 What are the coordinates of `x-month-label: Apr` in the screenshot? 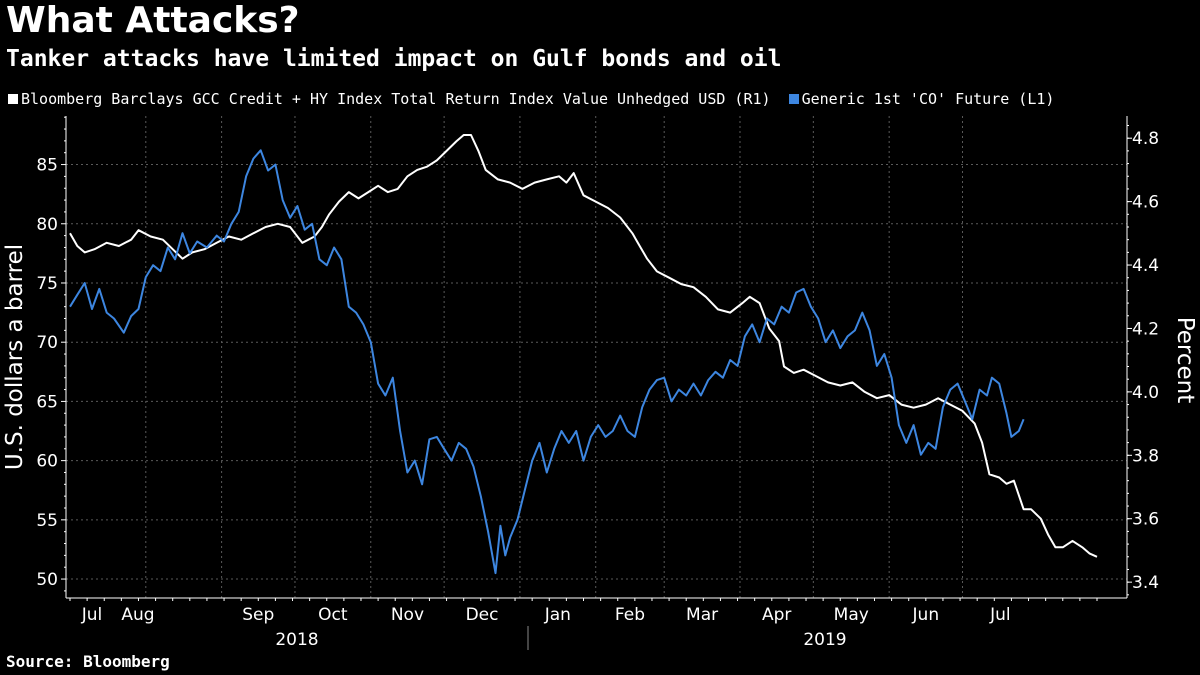 It's located at (776, 615).